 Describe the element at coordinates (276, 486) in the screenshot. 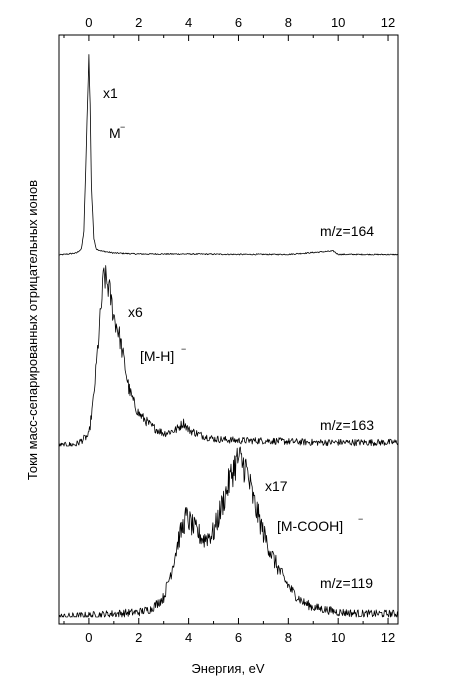

I see `multiplier-label-x17: x17` at that location.